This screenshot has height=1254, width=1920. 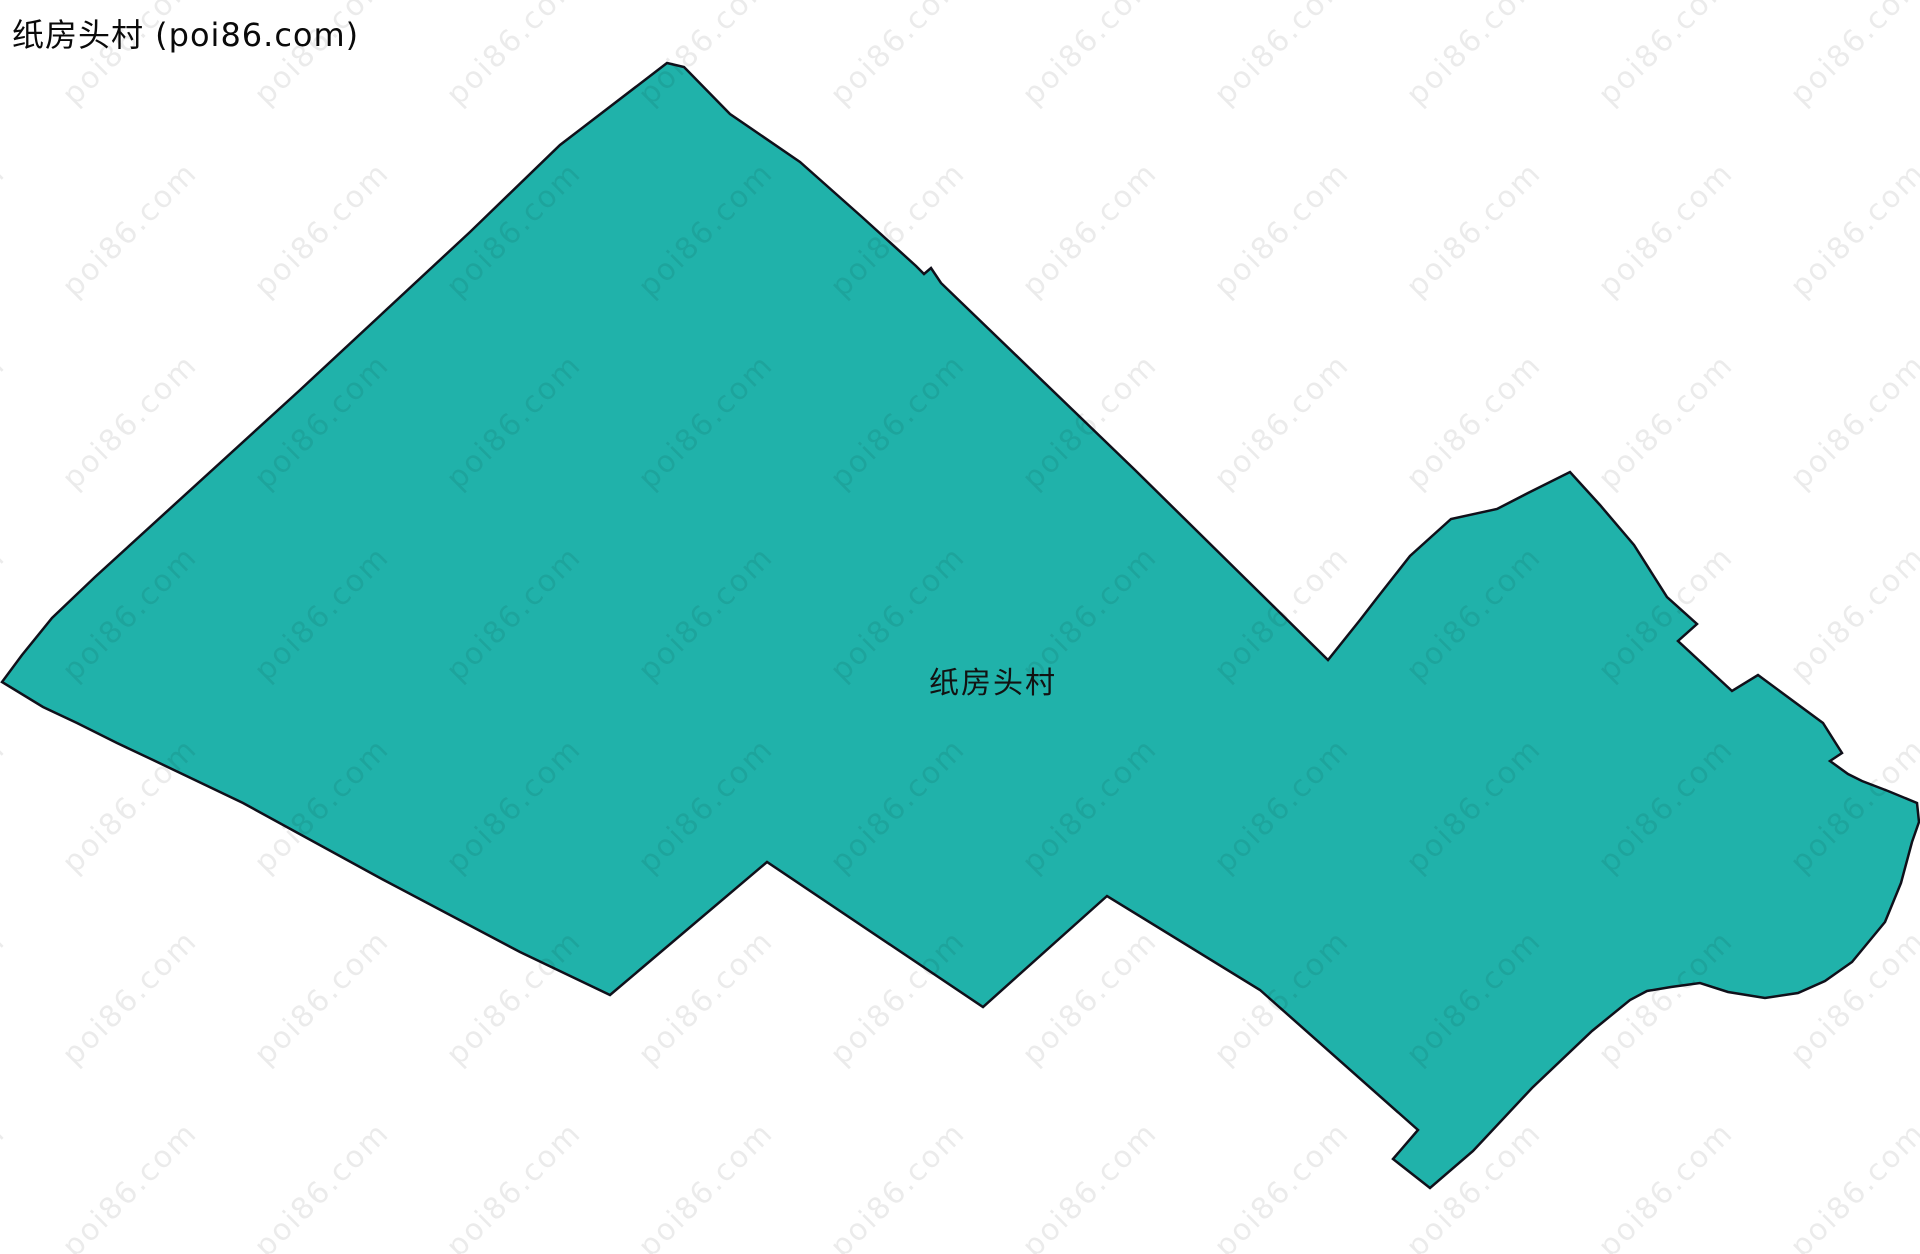 I want to click on page-title: 纸房头村 (poi86.com), so click(x=186, y=35).